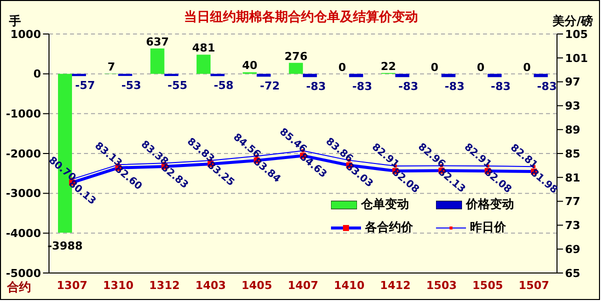 The image size is (602, 302). What do you see at coordinates (26, 34) in the screenshot?
I see `y-tick-label: 1000` at bounding box center [26, 34].